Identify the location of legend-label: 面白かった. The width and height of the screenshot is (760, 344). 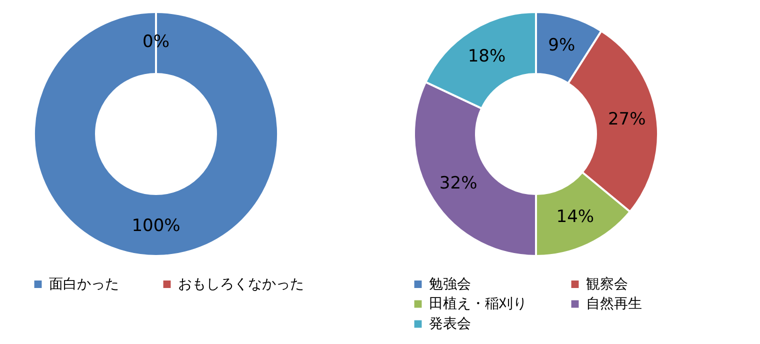
(84, 284).